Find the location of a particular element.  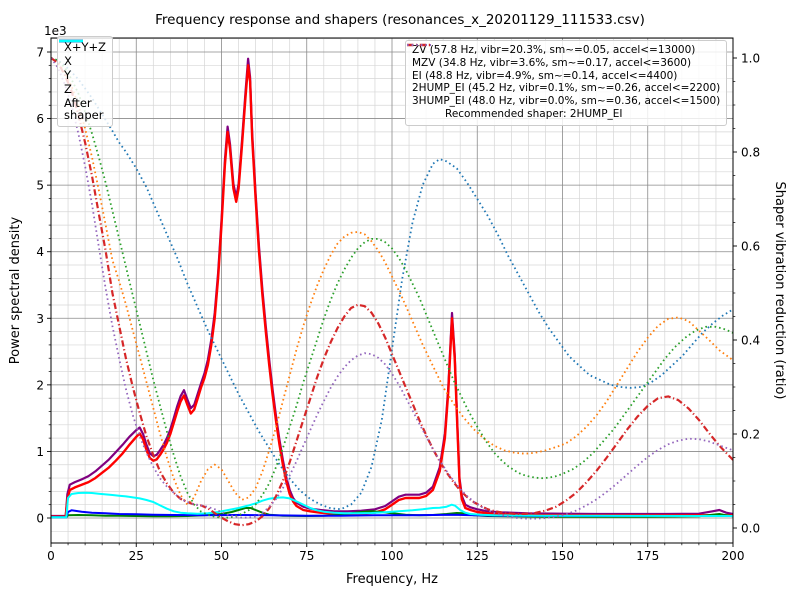

y-left-tick-label: 4 is located at coordinates (40, 252).